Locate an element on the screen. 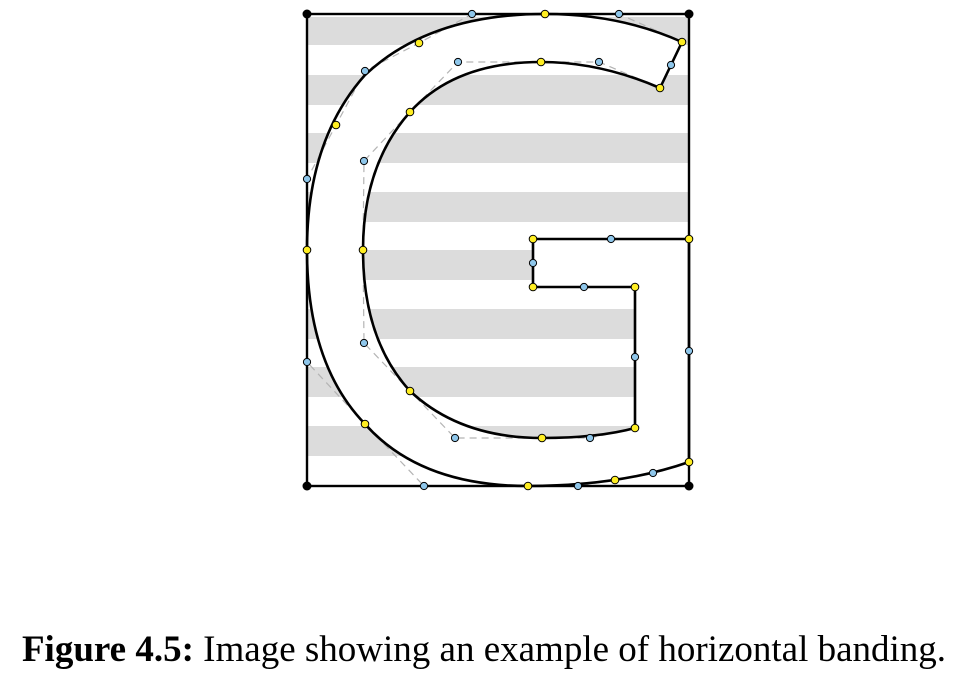 The height and width of the screenshot is (688, 968). band is located at coordinates (498, 207).